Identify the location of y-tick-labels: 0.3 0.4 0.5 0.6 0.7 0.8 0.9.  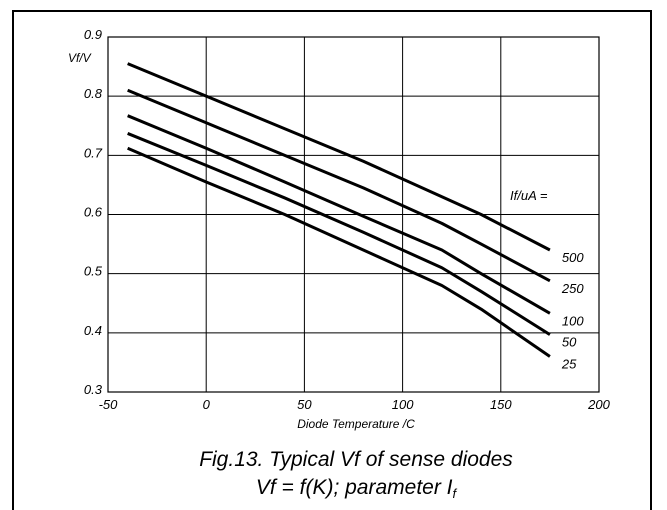
(93, 212).